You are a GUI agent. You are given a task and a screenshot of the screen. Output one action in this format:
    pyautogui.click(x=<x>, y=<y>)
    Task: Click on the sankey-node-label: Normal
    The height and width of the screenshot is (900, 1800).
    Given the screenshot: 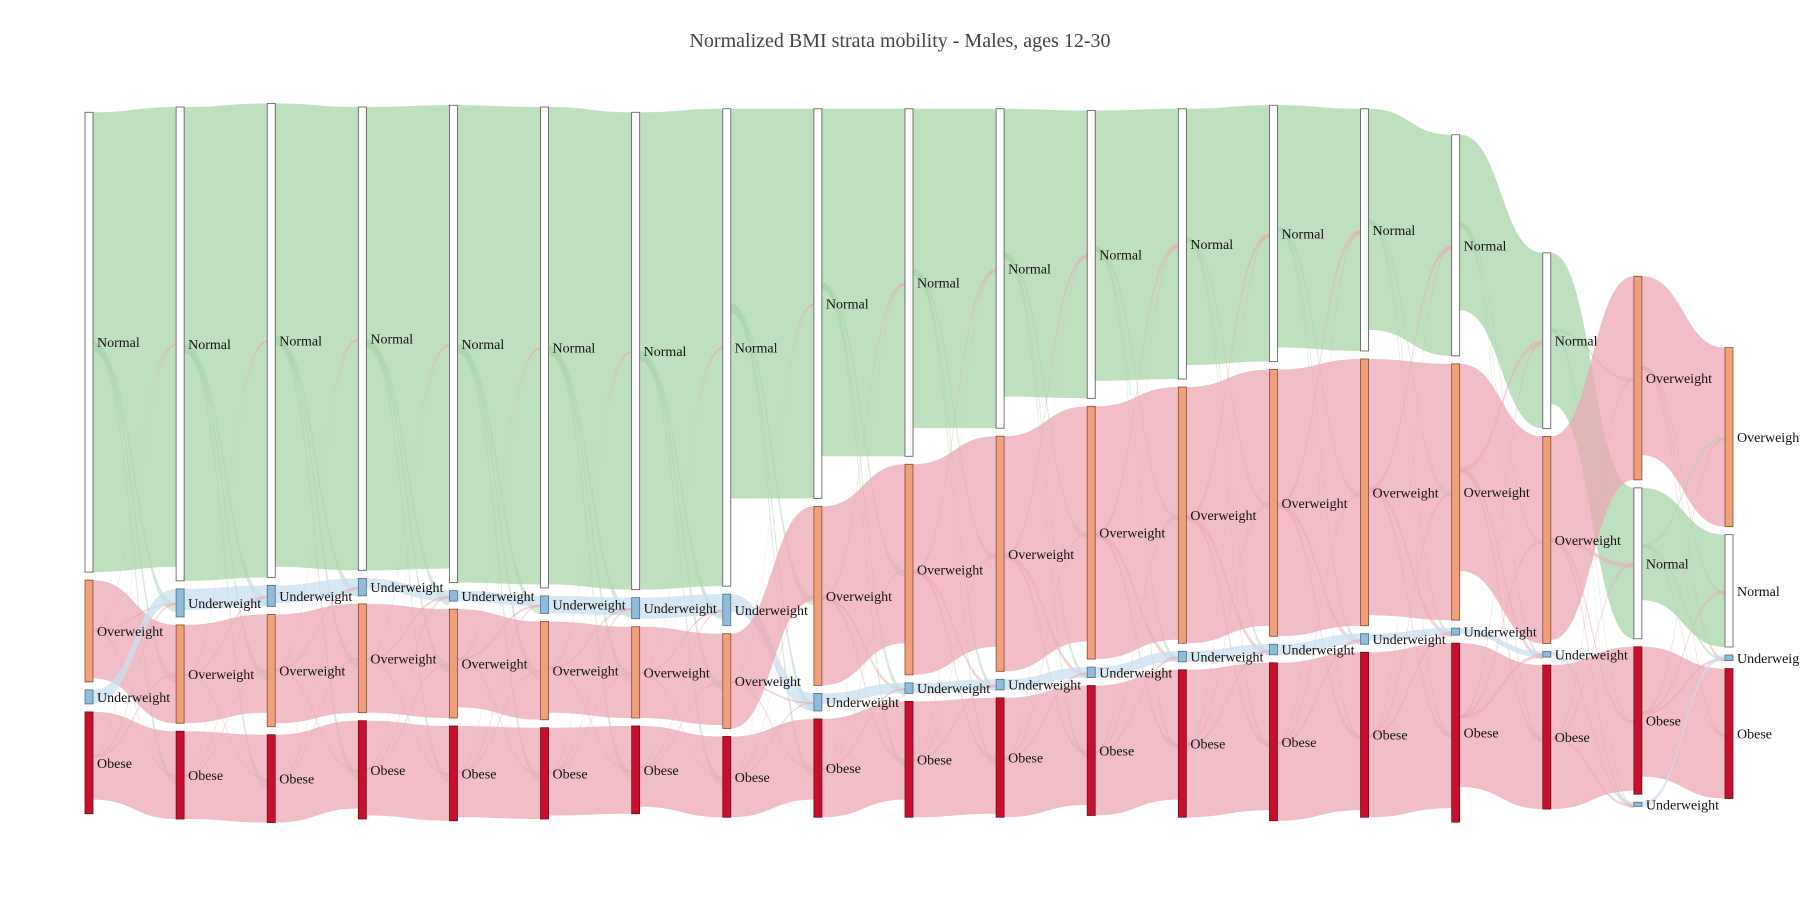 What is the action you would take?
    pyautogui.click(x=938, y=284)
    